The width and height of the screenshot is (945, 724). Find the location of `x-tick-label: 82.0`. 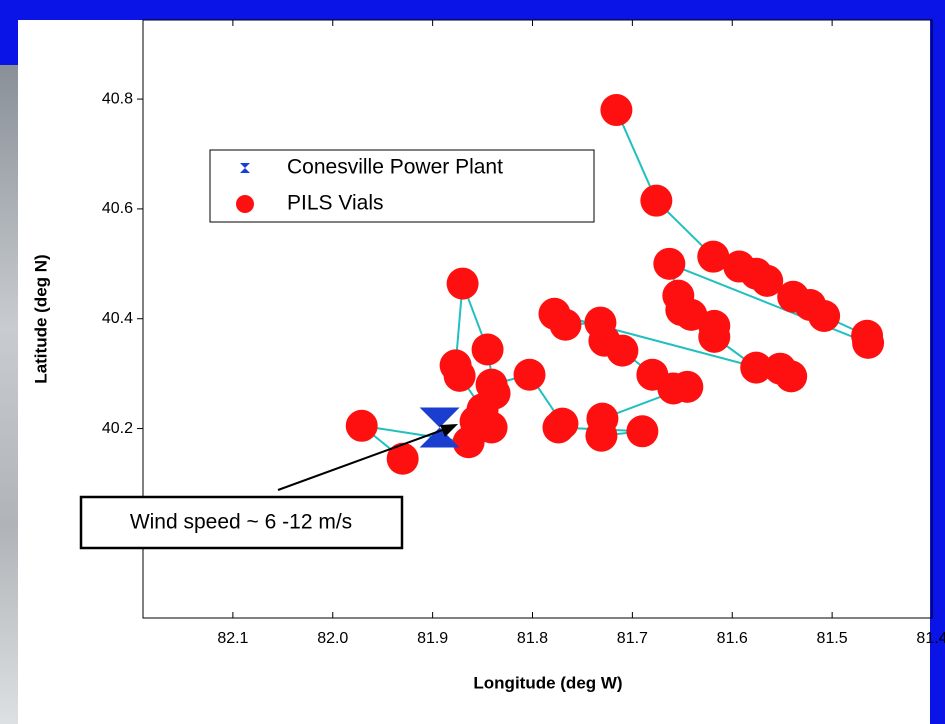

x-tick-label: 82.0 is located at coordinates (332, 638).